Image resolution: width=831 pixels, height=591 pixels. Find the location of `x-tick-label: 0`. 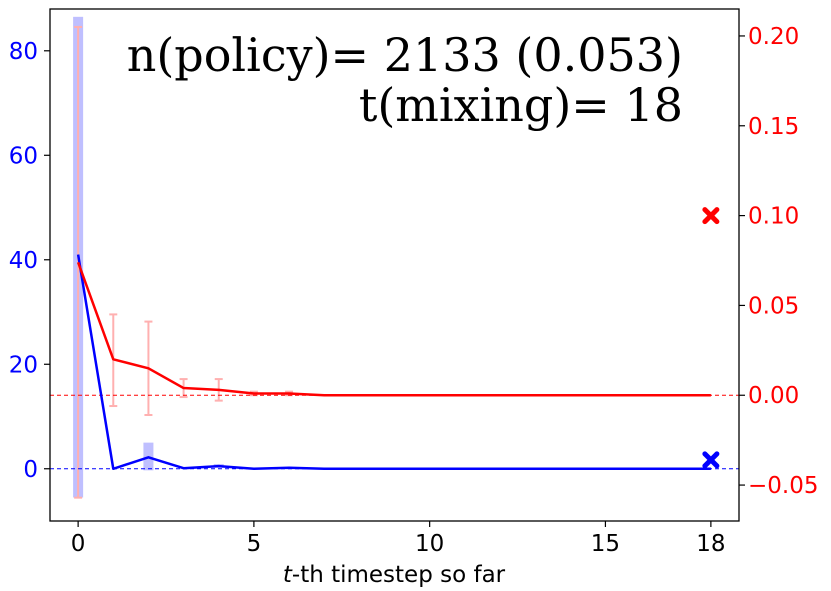

x-tick-label: 0 is located at coordinates (78, 544).